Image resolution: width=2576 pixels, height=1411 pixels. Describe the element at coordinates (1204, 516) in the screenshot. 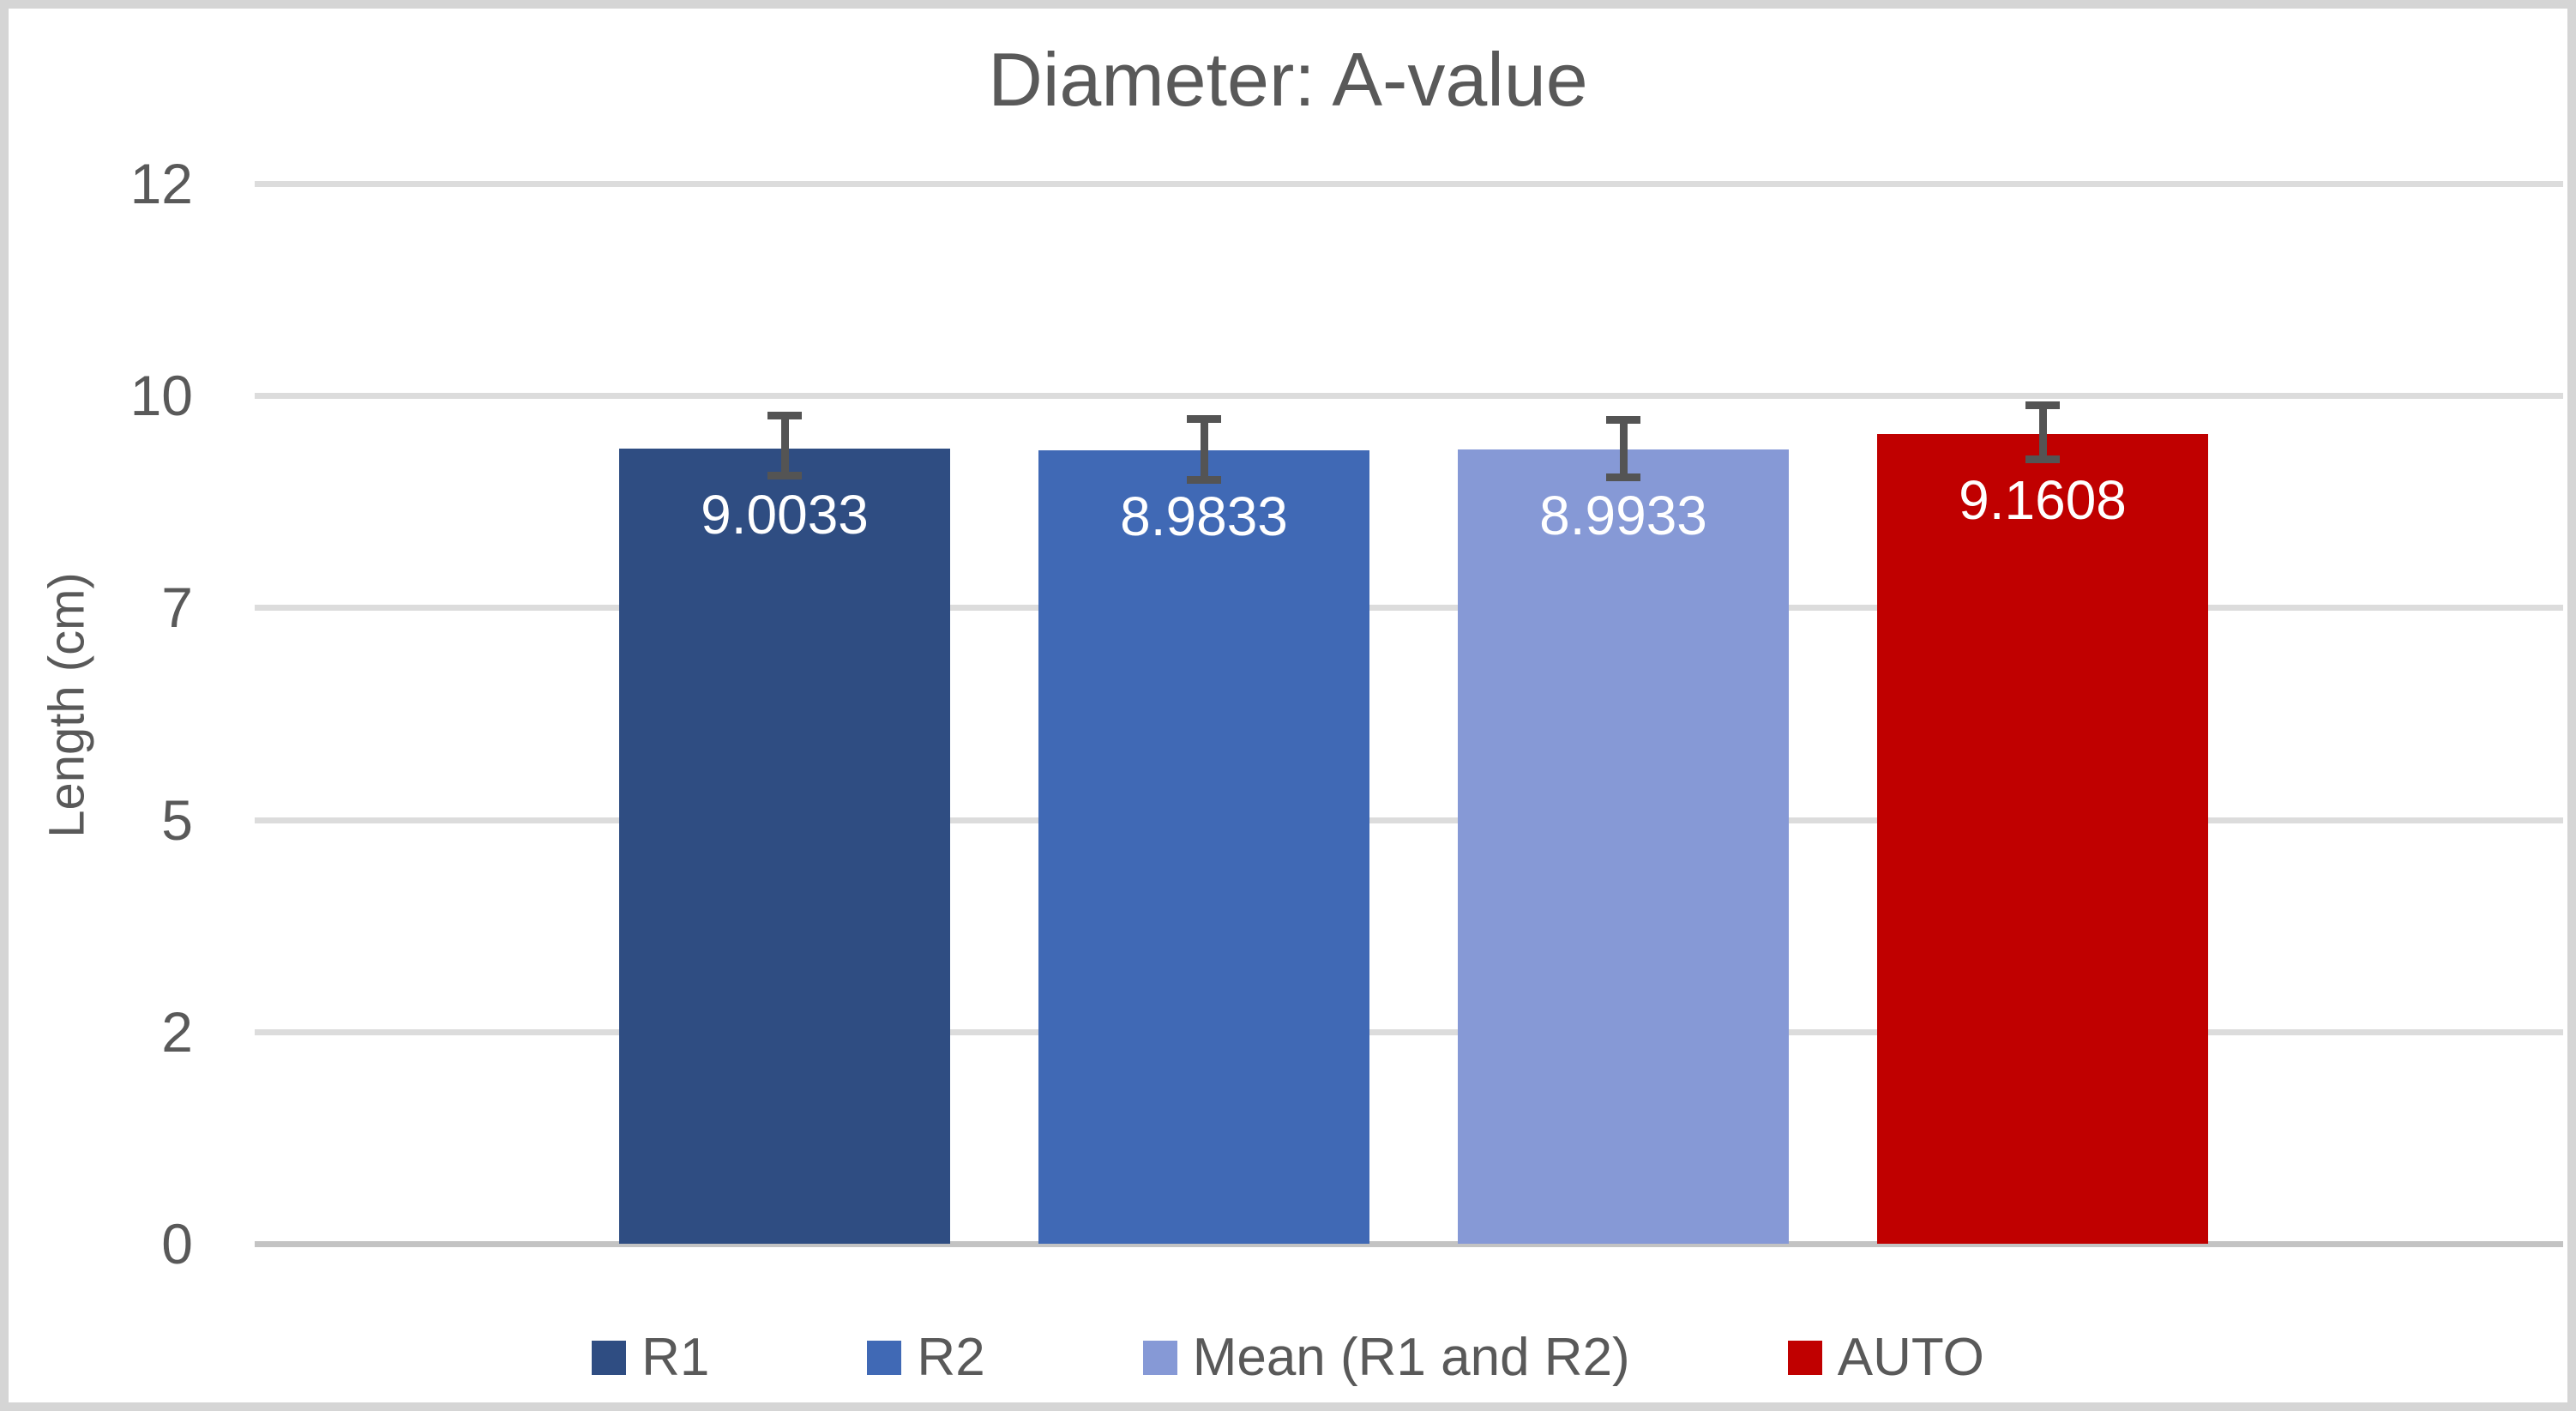

I see `bar-value-label: 8.9833` at that location.